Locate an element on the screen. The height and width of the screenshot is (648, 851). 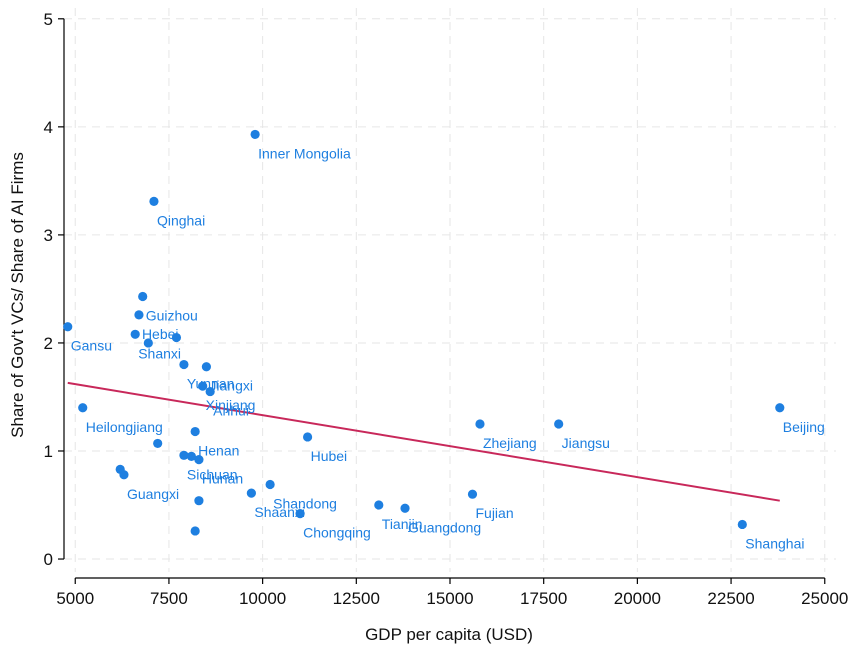
y-tick-label: 4 is located at coordinates (48, 127).